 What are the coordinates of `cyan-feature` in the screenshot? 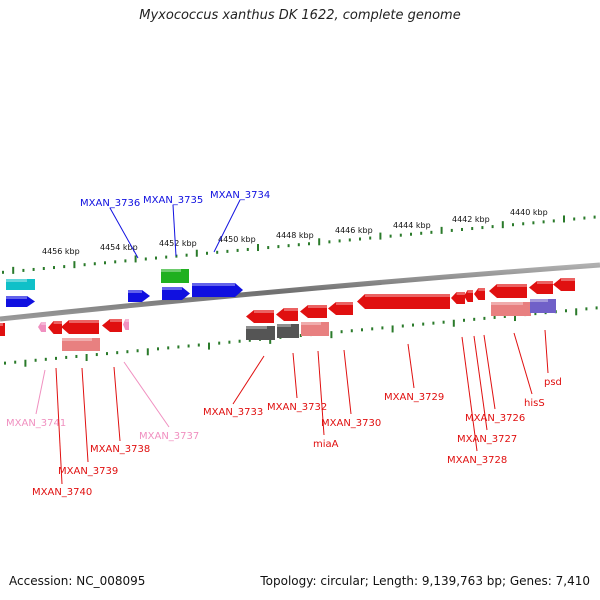 It's located at (20, 284).